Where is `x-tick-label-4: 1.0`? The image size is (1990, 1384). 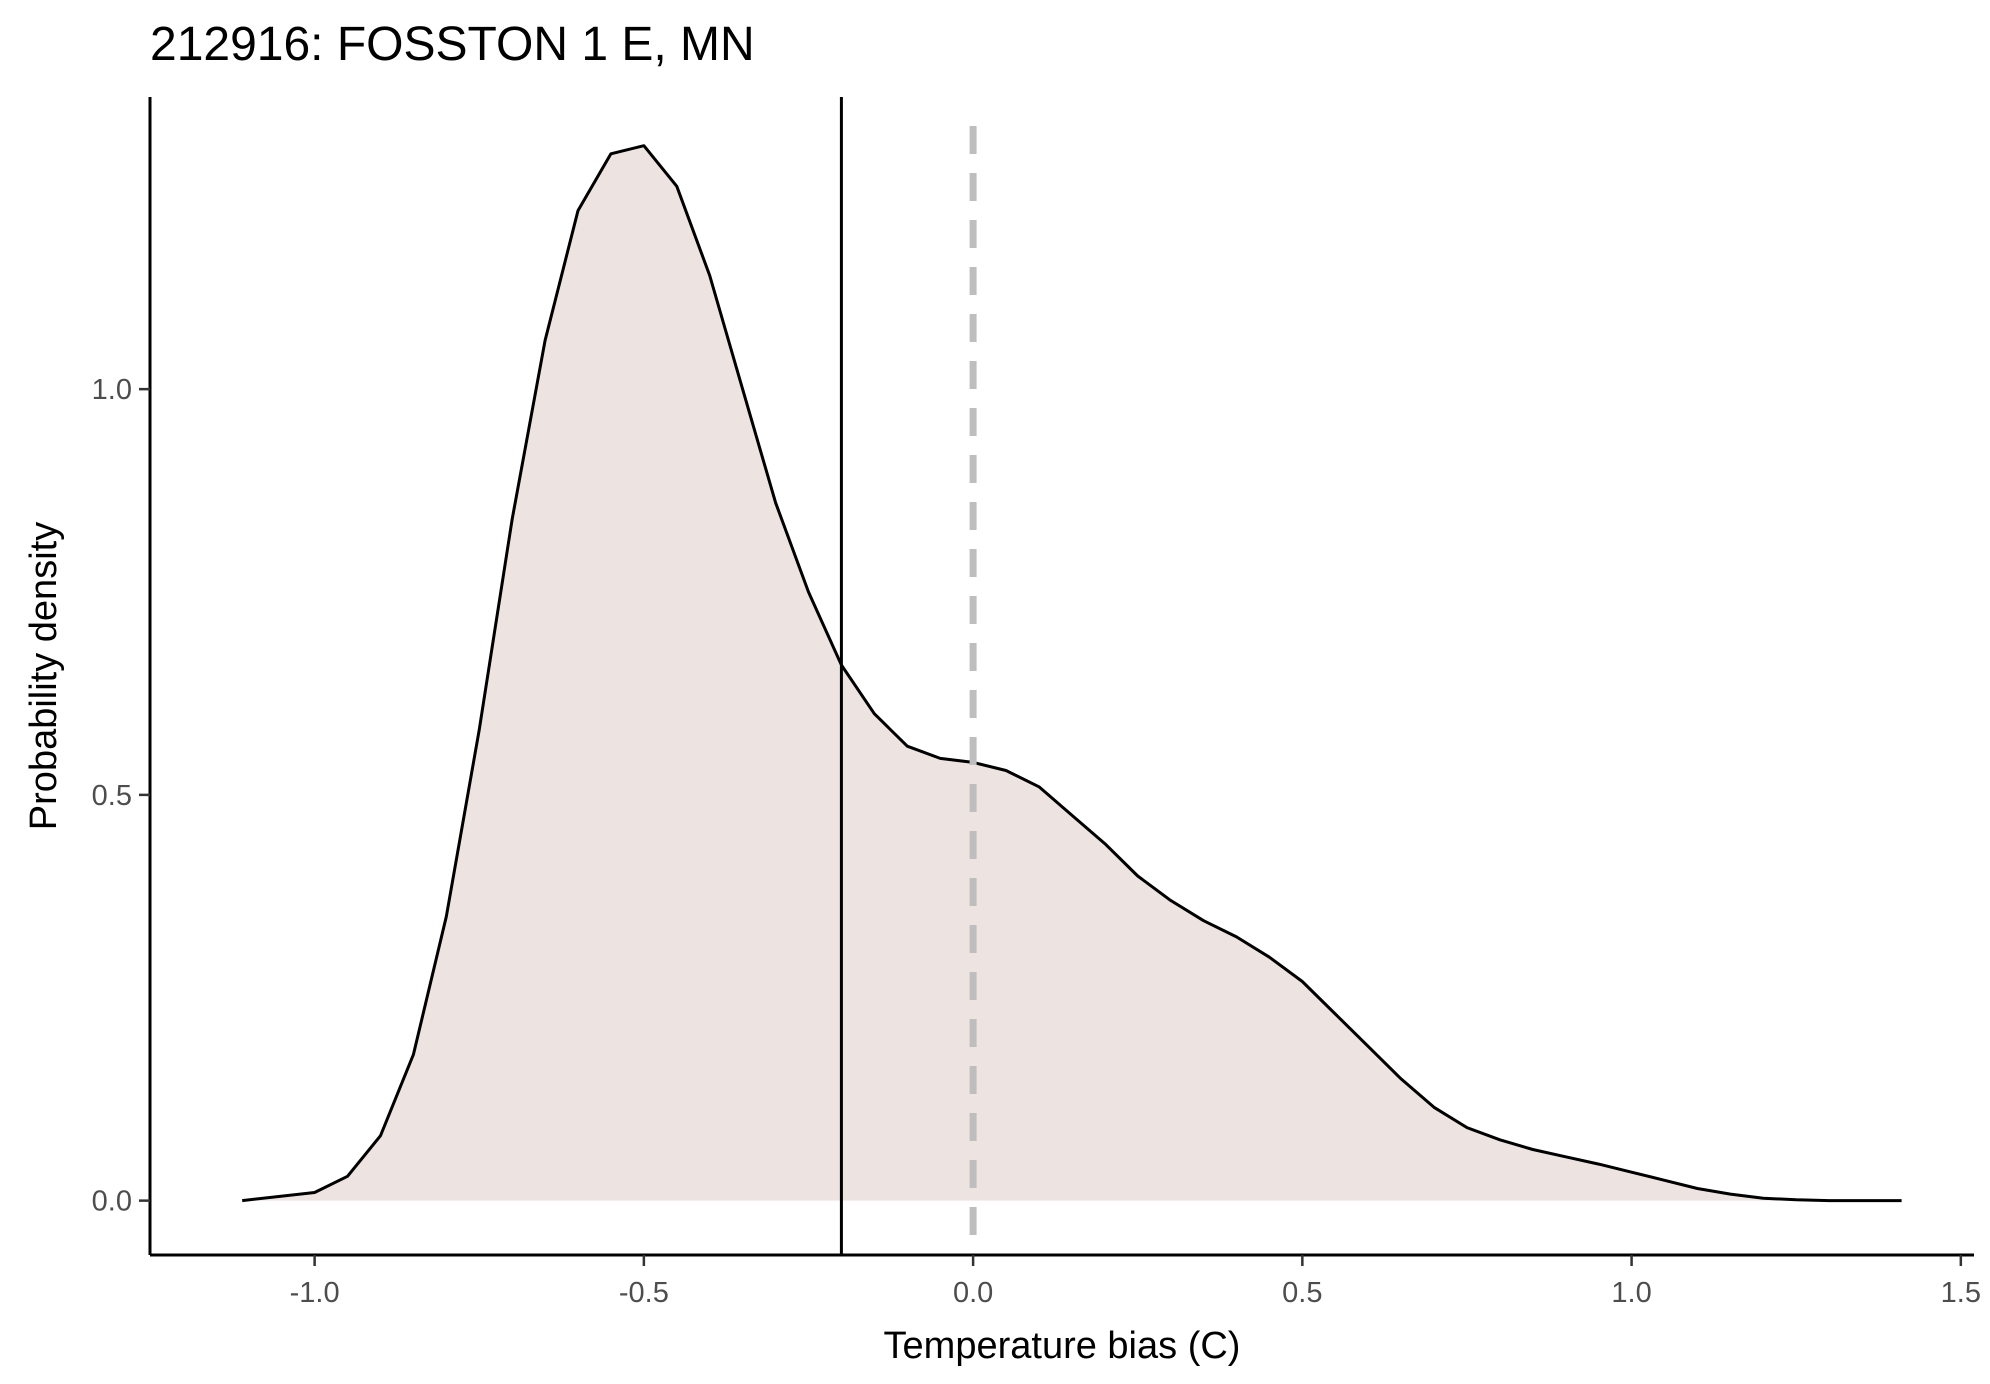 x-tick-label-4: 1.0 is located at coordinates (1631, 1293).